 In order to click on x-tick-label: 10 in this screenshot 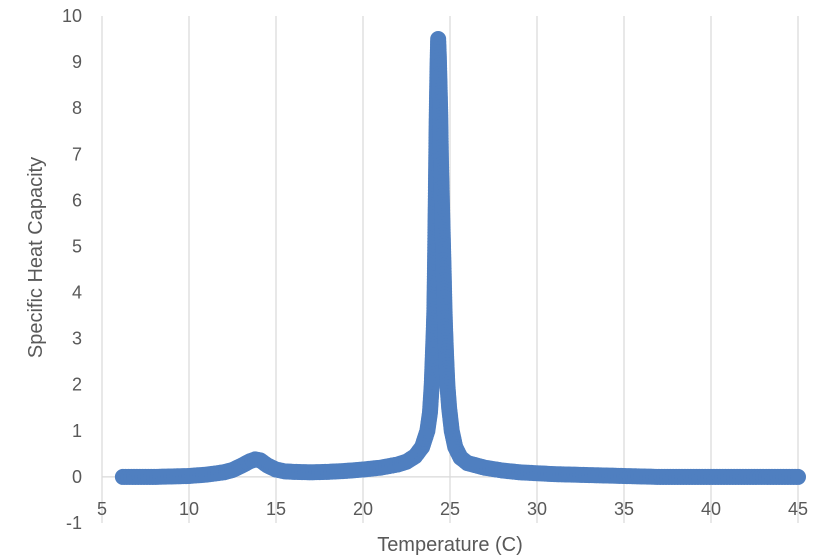, I will do `click(189, 509)`.